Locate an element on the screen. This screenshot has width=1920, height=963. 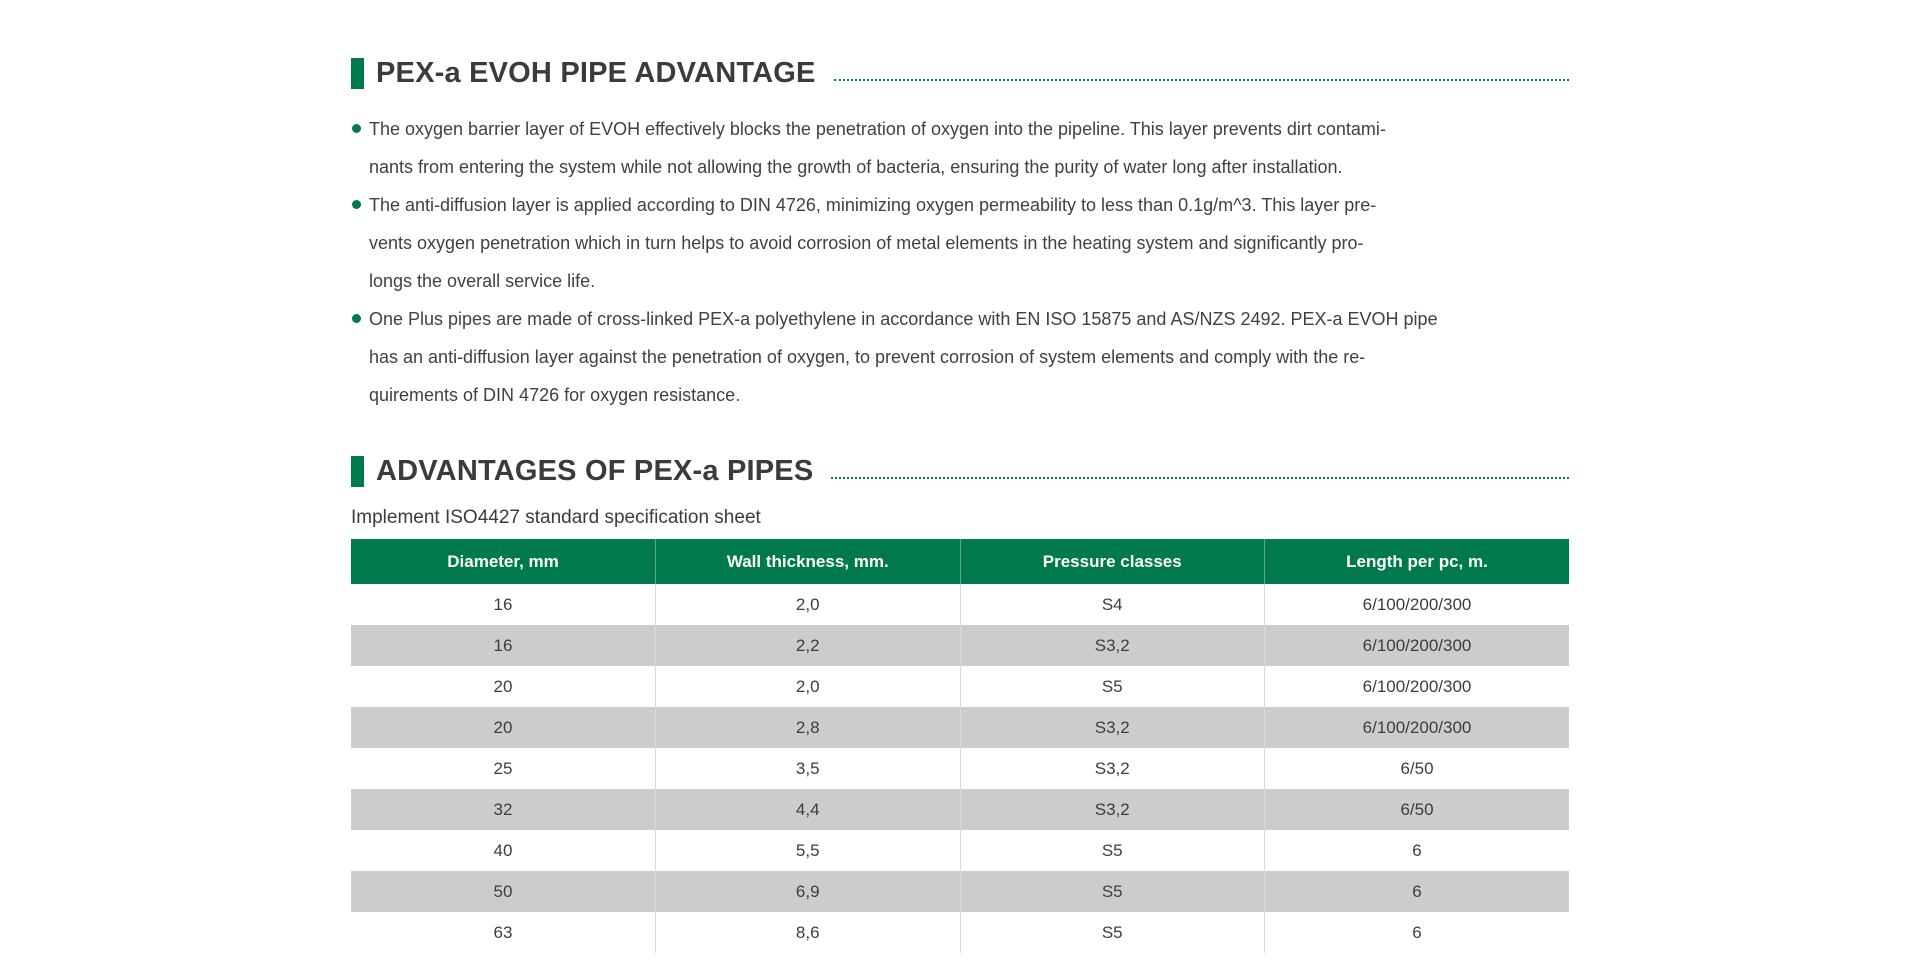
table-cell-diameter: 40 is located at coordinates (503, 850).